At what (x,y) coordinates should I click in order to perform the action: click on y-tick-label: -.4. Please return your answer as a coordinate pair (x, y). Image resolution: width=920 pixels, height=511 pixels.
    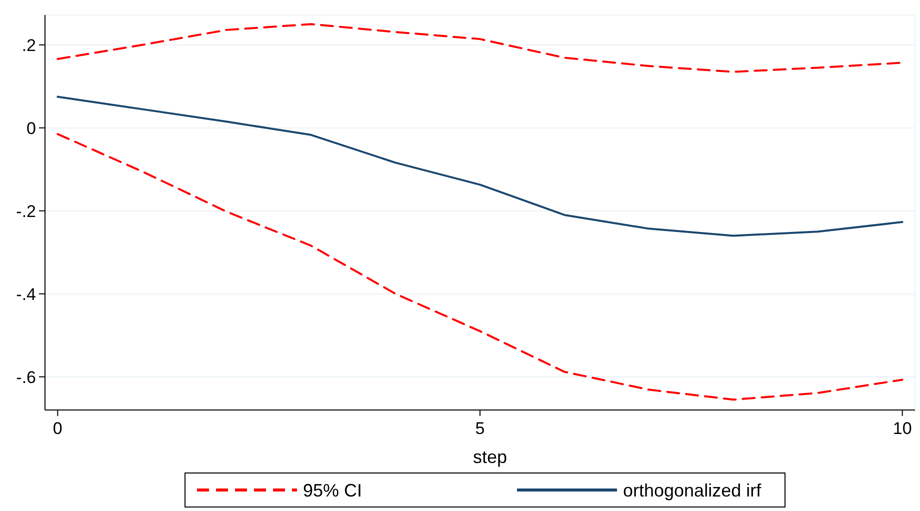
    Looking at the image, I should click on (26, 294).